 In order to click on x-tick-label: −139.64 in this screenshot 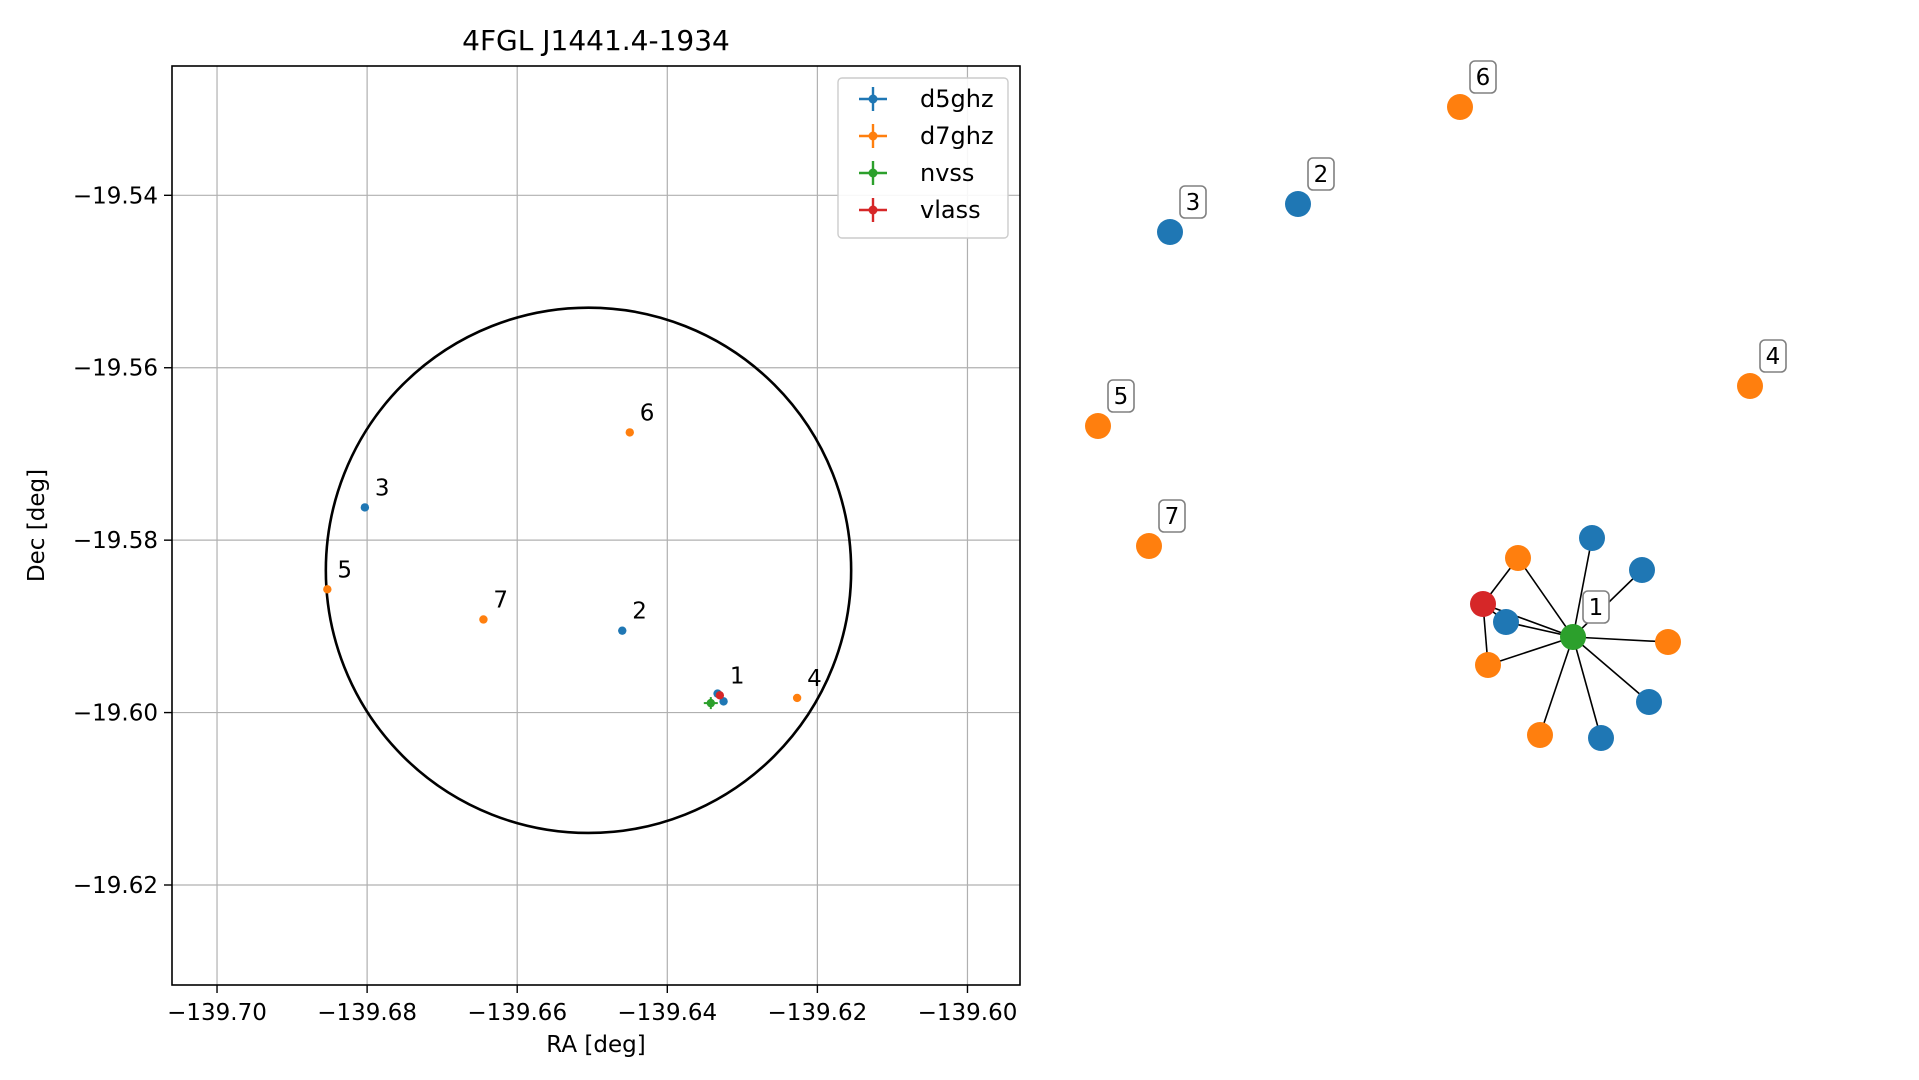, I will do `click(667, 1013)`.